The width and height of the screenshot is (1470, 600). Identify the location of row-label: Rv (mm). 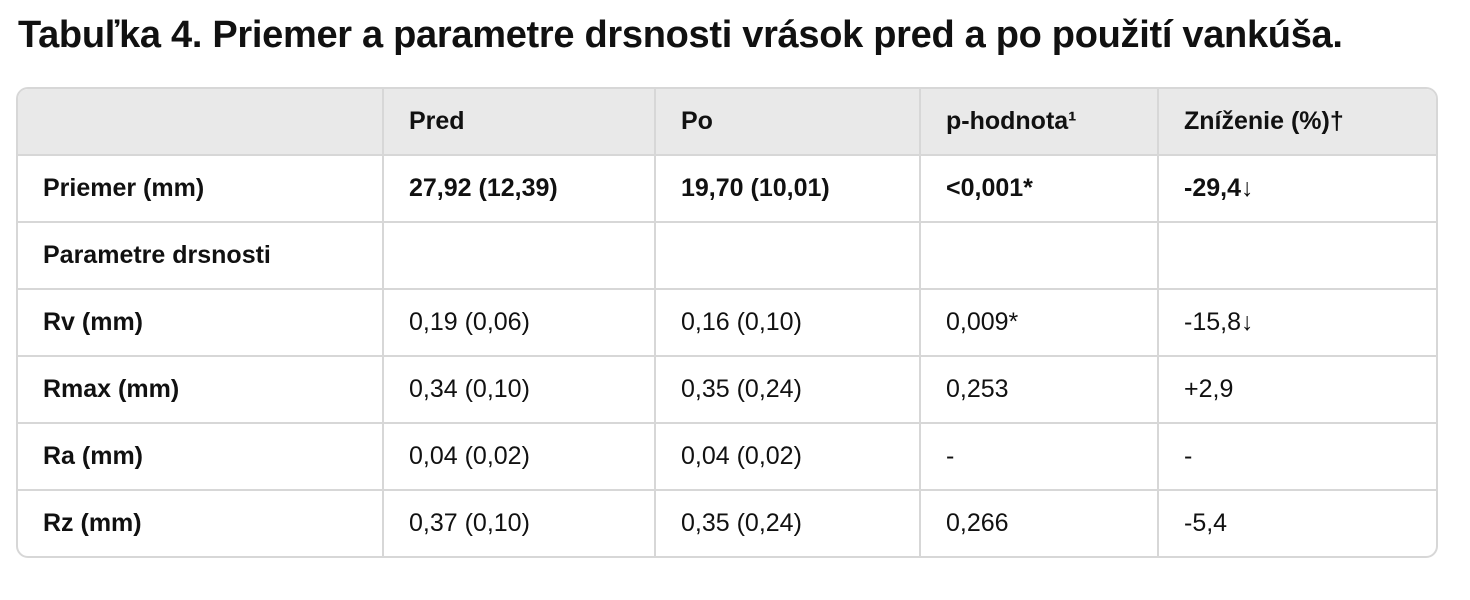
(201, 323).